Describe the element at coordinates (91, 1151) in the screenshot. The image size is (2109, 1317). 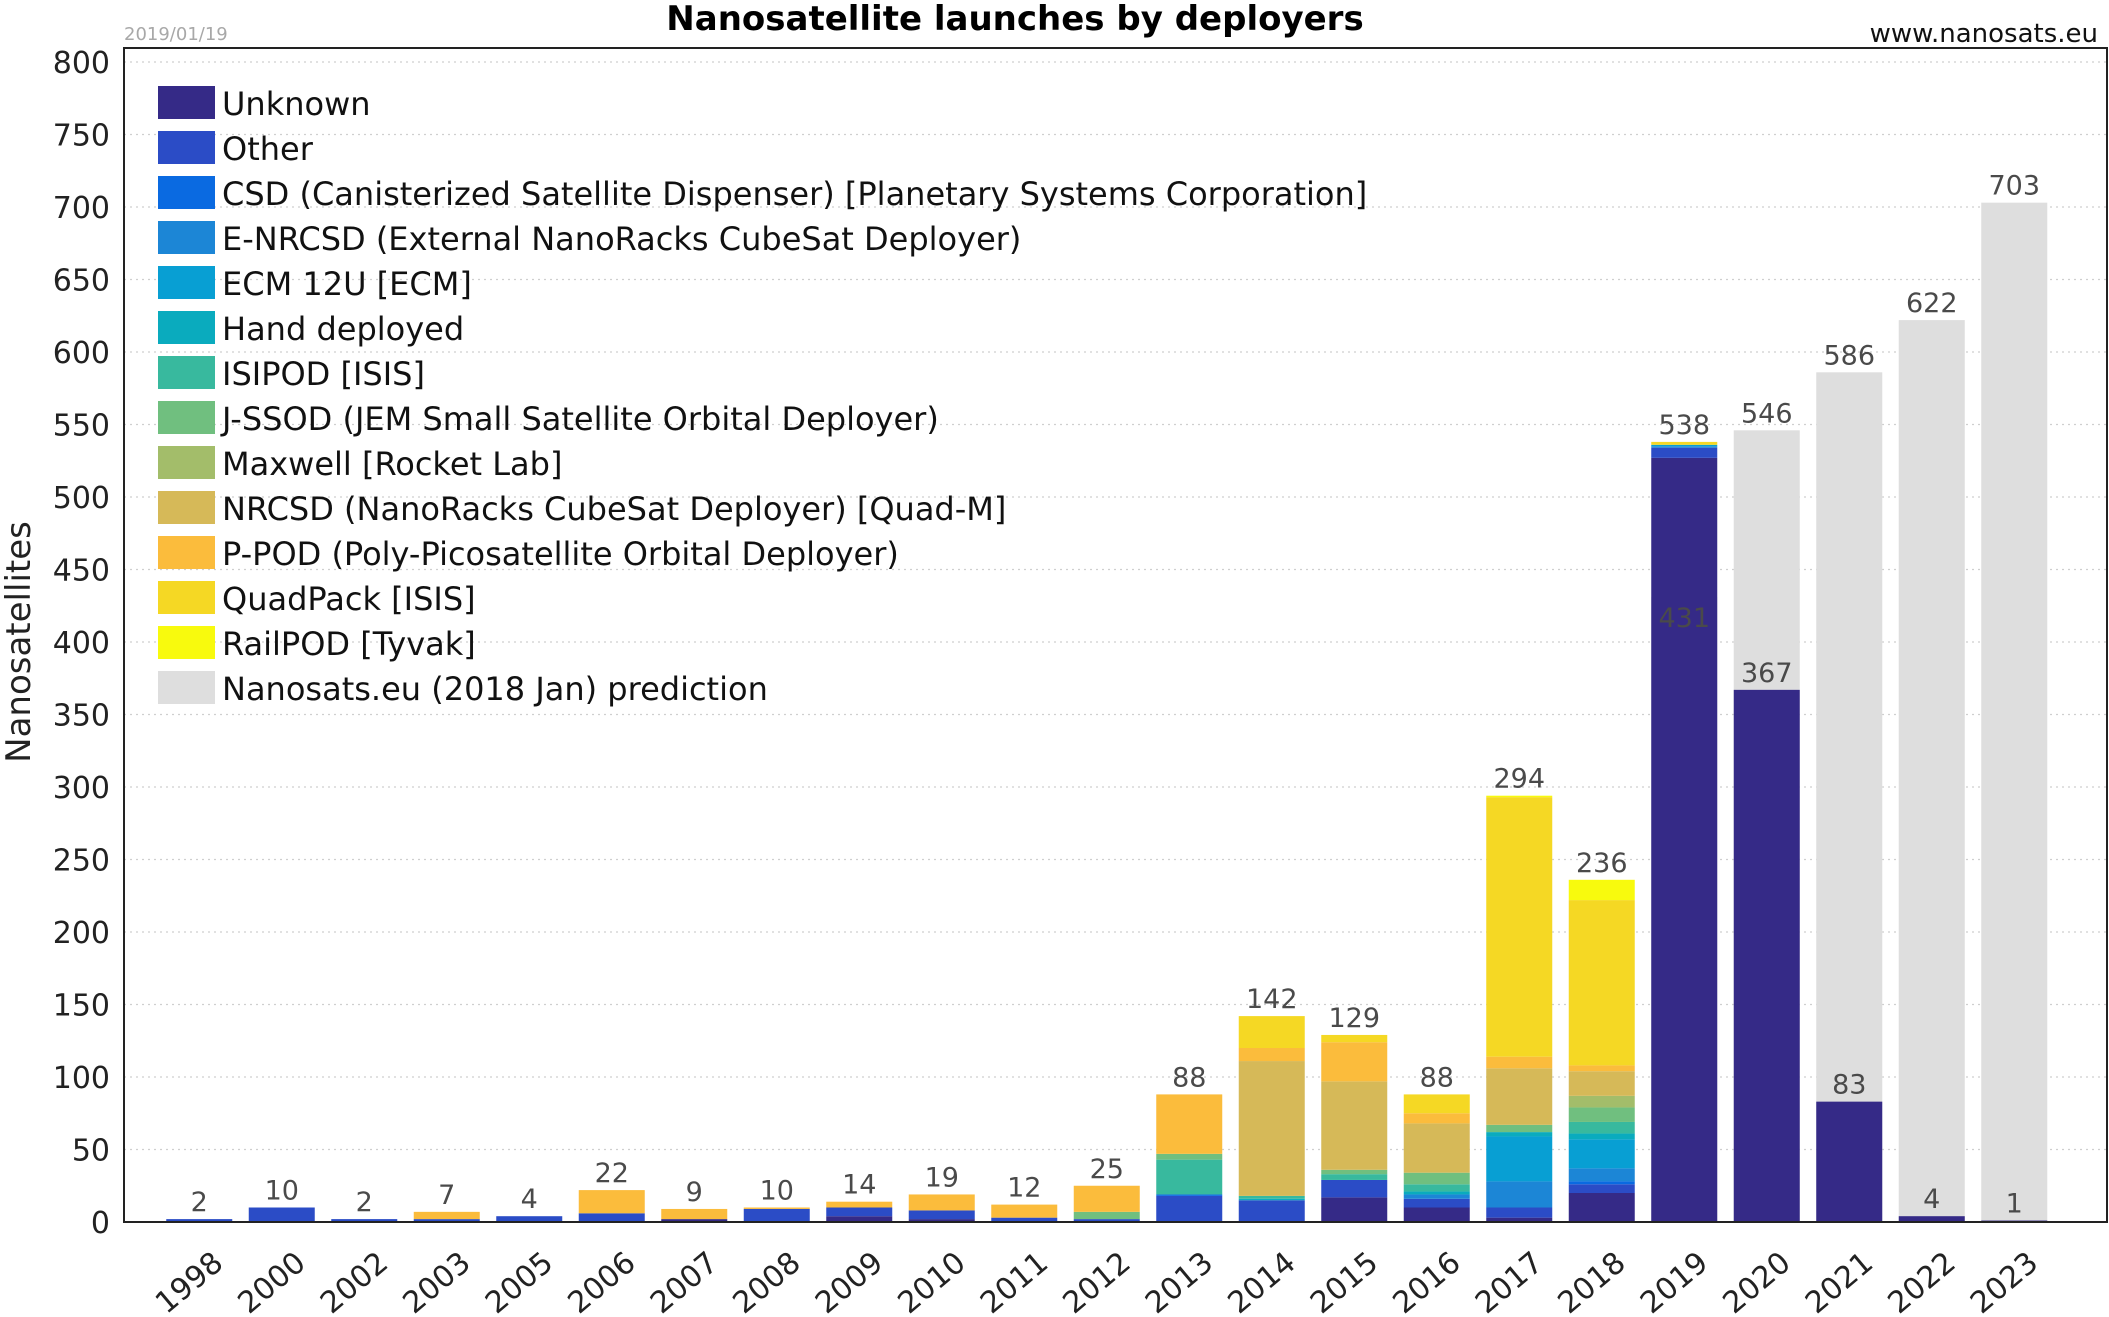
I see `y-tick-label: 50` at that location.